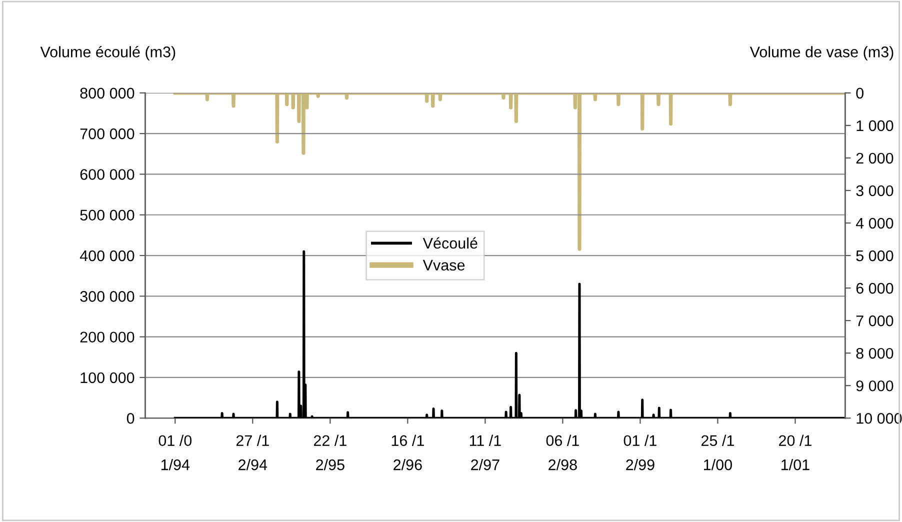 The height and width of the screenshot is (522, 902). I want to click on legend-label: Vvase, so click(443, 265).